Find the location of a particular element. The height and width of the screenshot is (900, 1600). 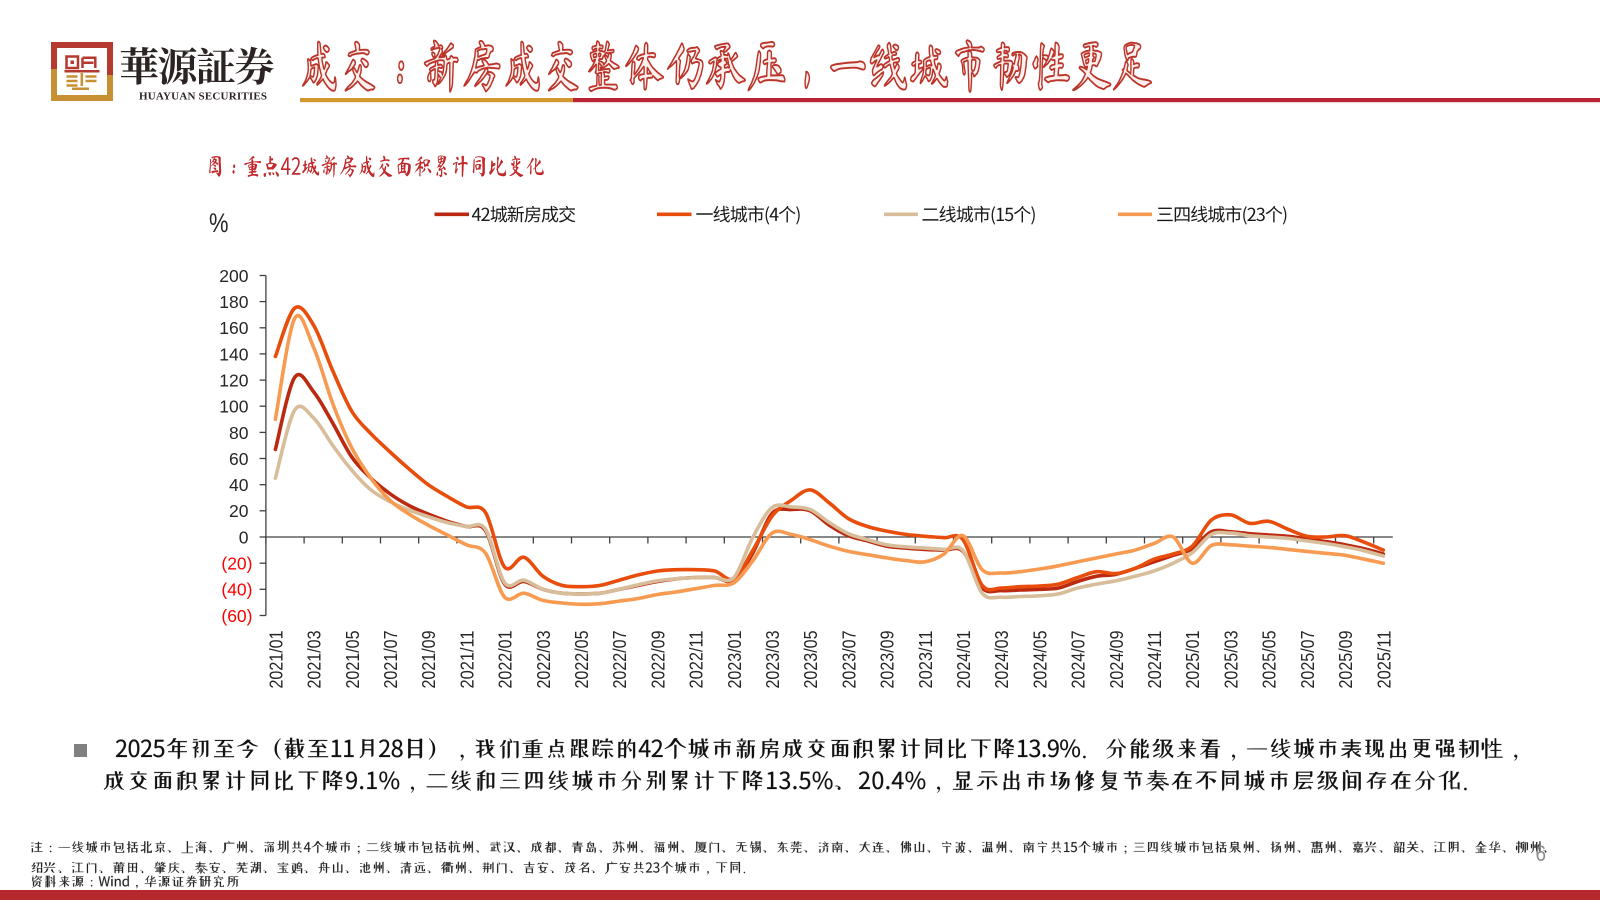

svg-text: 2021/07 is located at coordinates (390, 660).